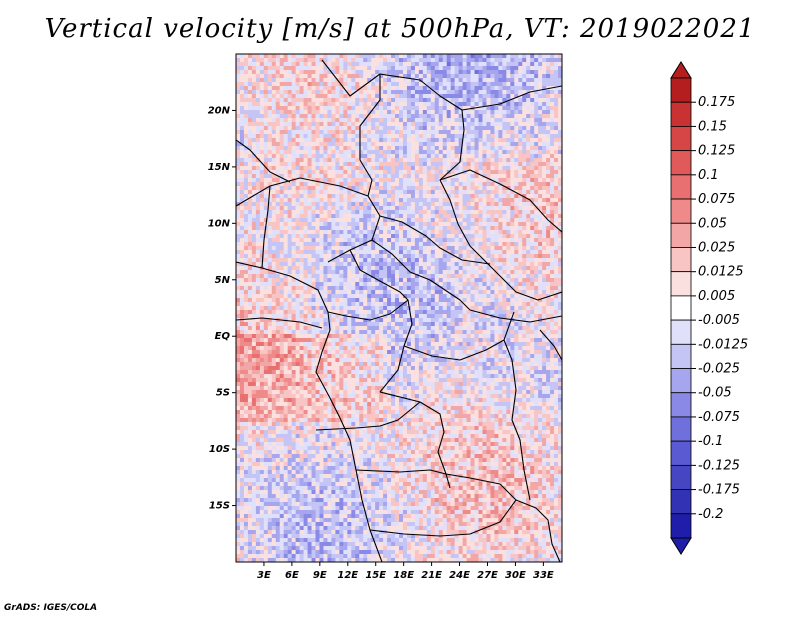  I want to click on colorbar-label: 0.075, so click(716, 199).